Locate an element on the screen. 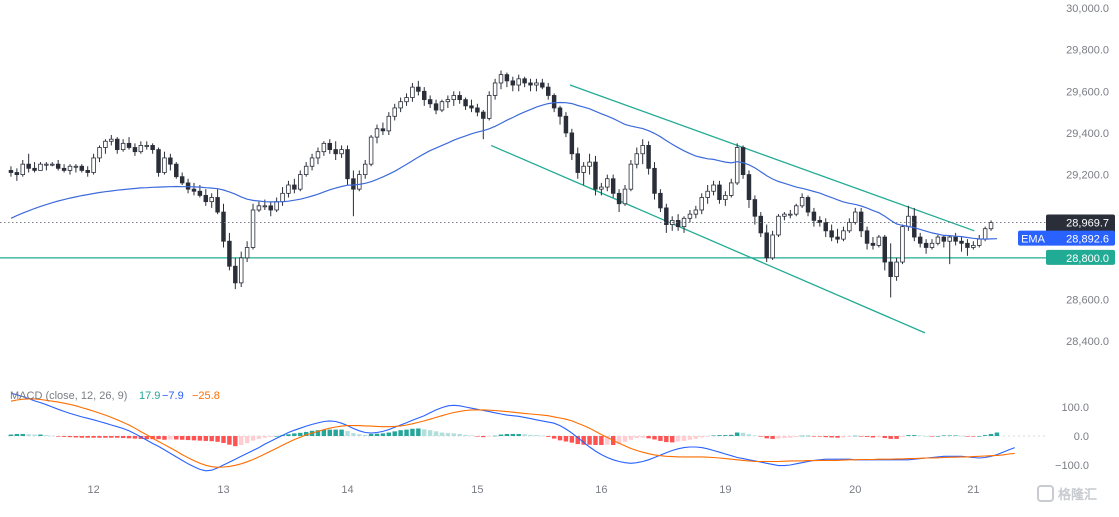  time-axis-layer: 12 13 14 15 16 19 20 21 is located at coordinates (533, 490).